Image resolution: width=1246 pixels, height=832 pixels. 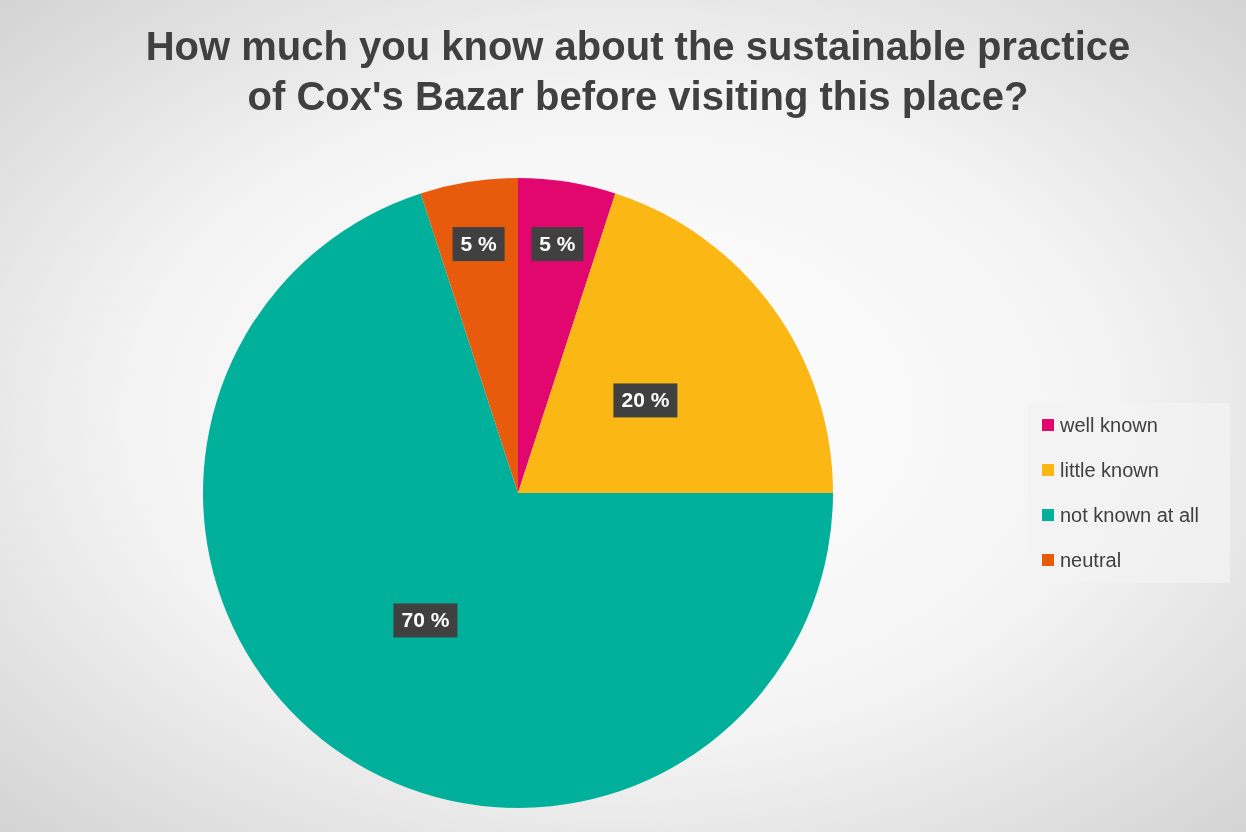 What do you see at coordinates (425, 620) in the screenshot?
I see `data-label: 70 %` at bounding box center [425, 620].